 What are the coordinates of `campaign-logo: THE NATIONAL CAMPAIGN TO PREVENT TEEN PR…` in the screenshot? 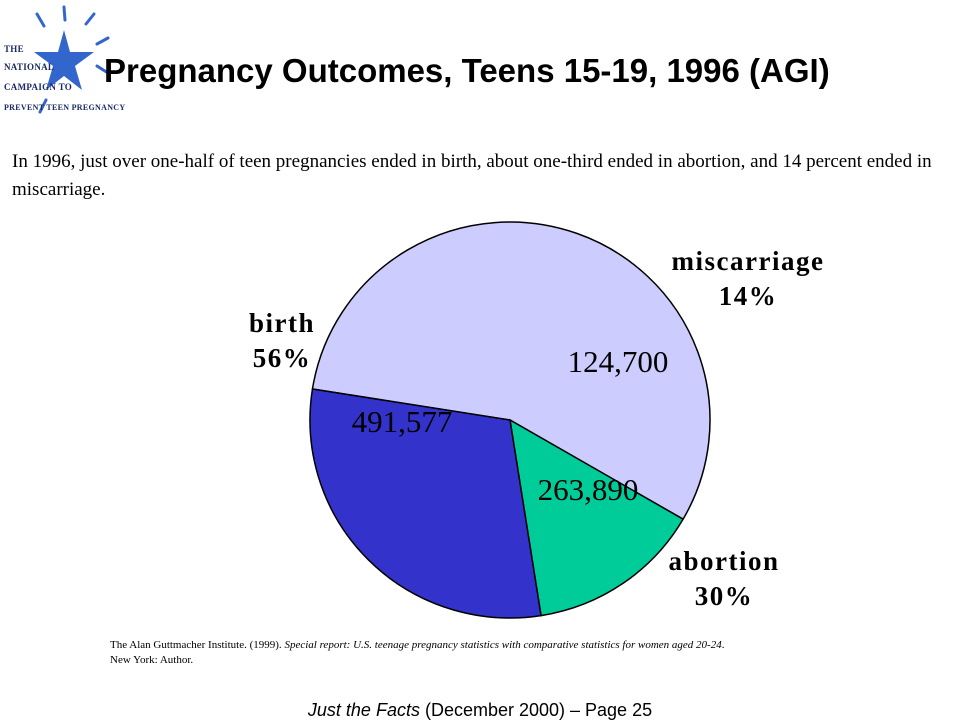 It's located at (65, 62).